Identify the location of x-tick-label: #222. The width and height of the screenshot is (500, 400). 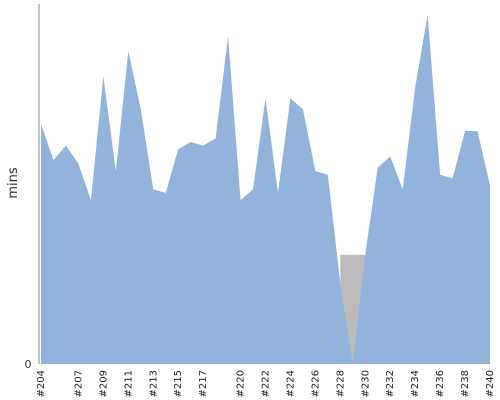
(266, 383).